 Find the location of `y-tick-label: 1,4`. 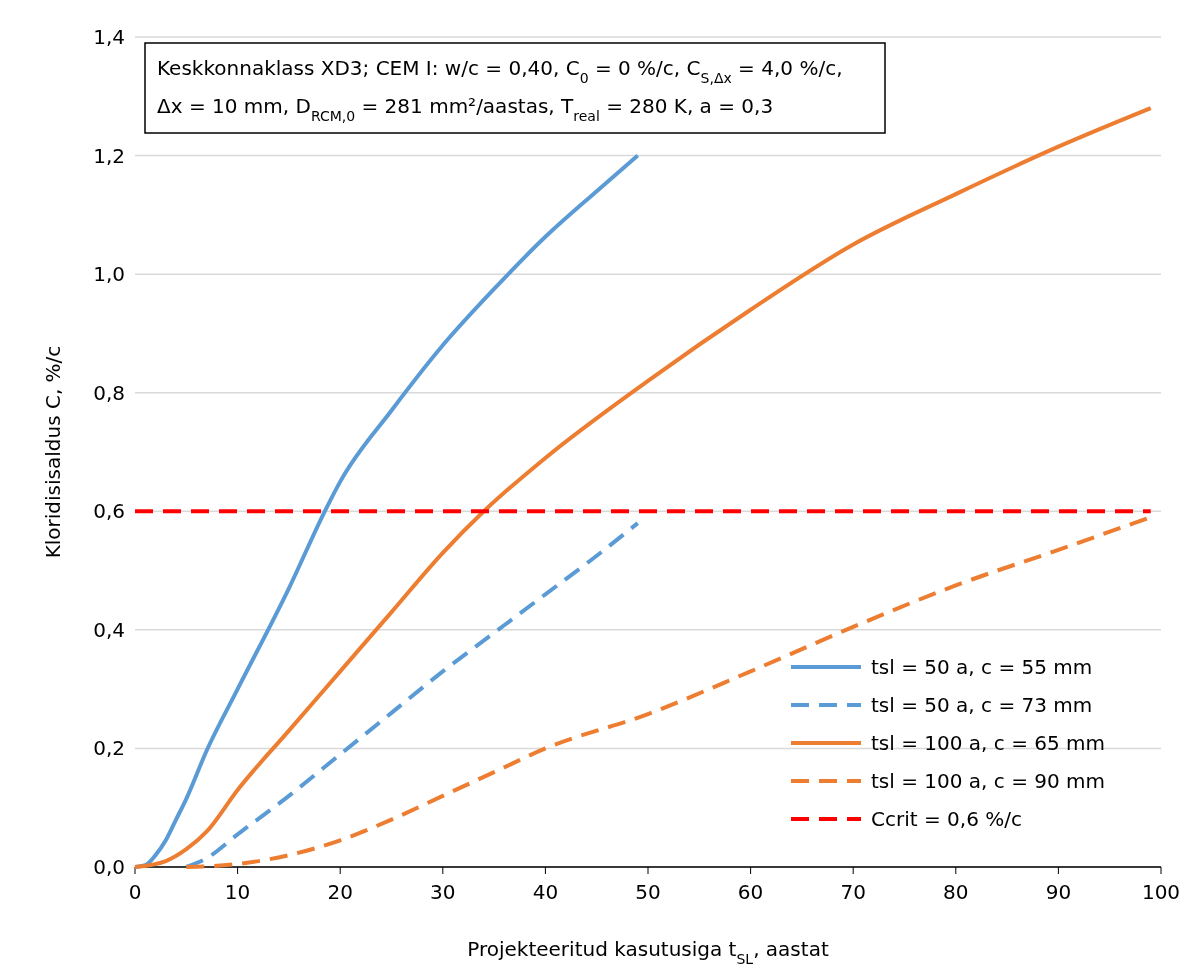

y-tick-label: 1,4 is located at coordinates (109, 37).